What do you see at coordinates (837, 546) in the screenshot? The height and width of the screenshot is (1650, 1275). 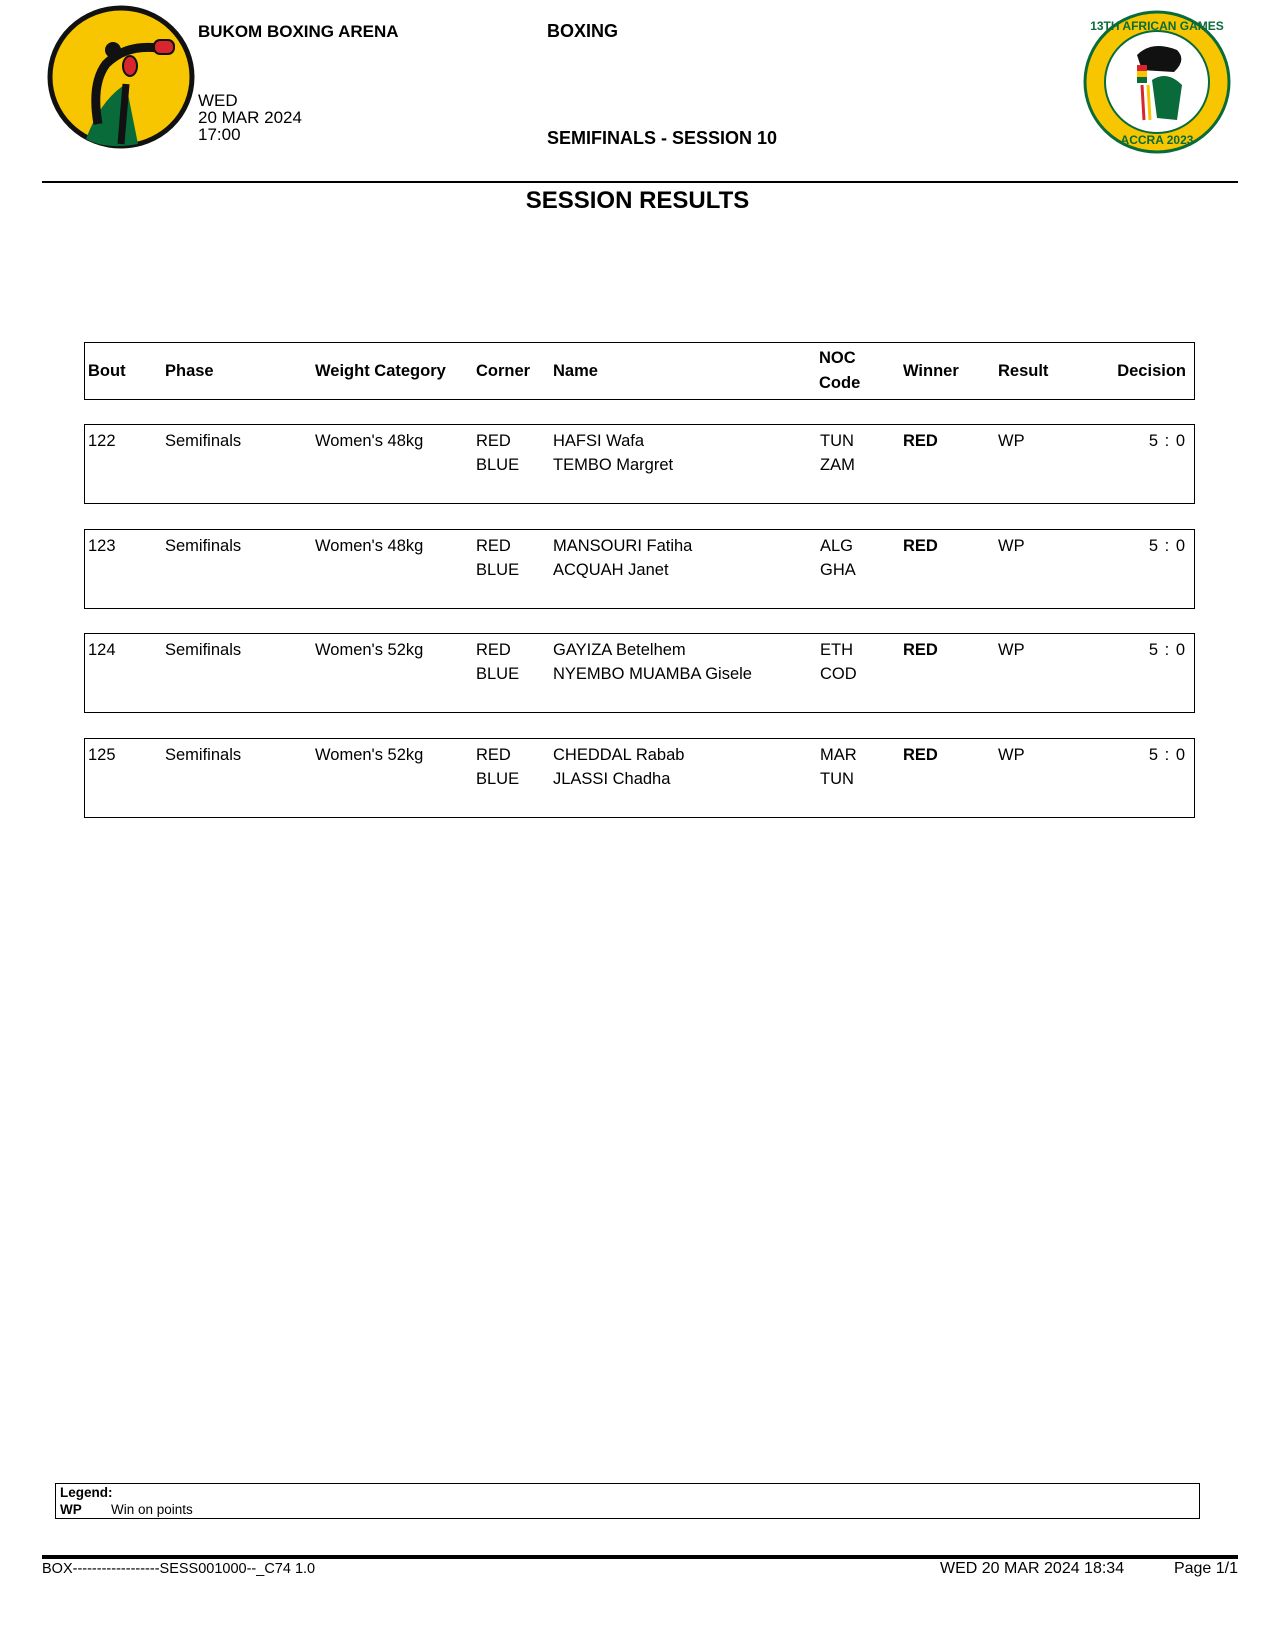 I see `noc-red: ALG` at bounding box center [837, 546].